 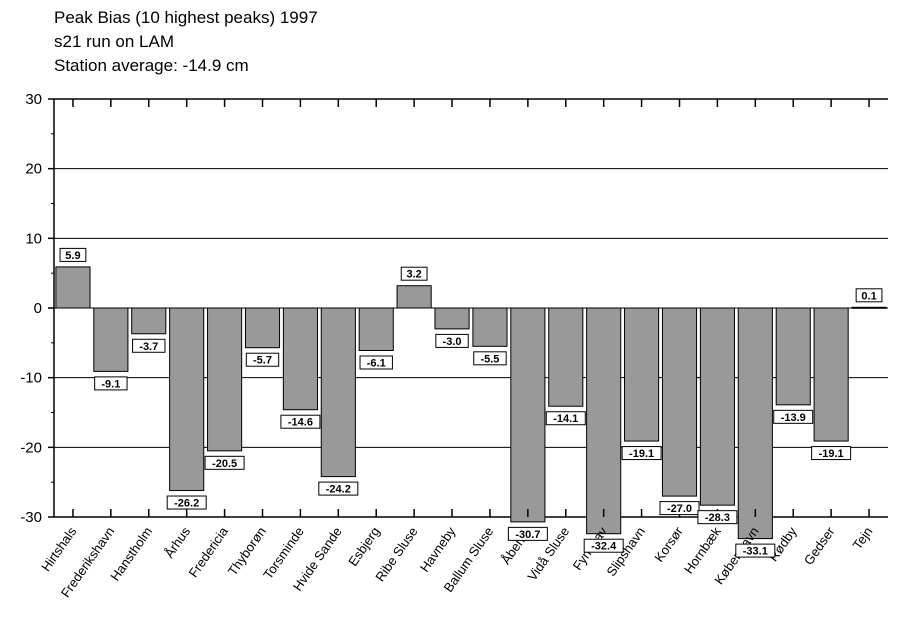 I want to click on data-label: -13.9, so click(x=793, y=416).